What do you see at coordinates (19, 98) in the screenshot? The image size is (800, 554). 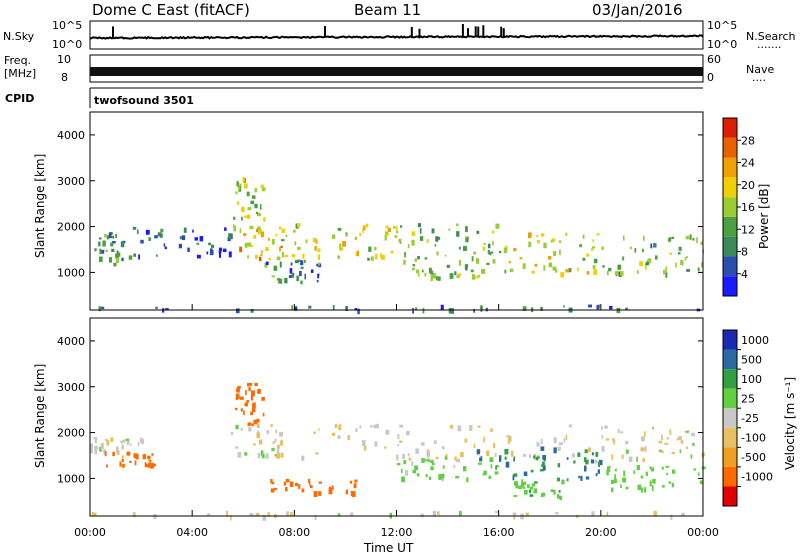 I see `cpid-label: CPID` at bounding box center [19, 98].